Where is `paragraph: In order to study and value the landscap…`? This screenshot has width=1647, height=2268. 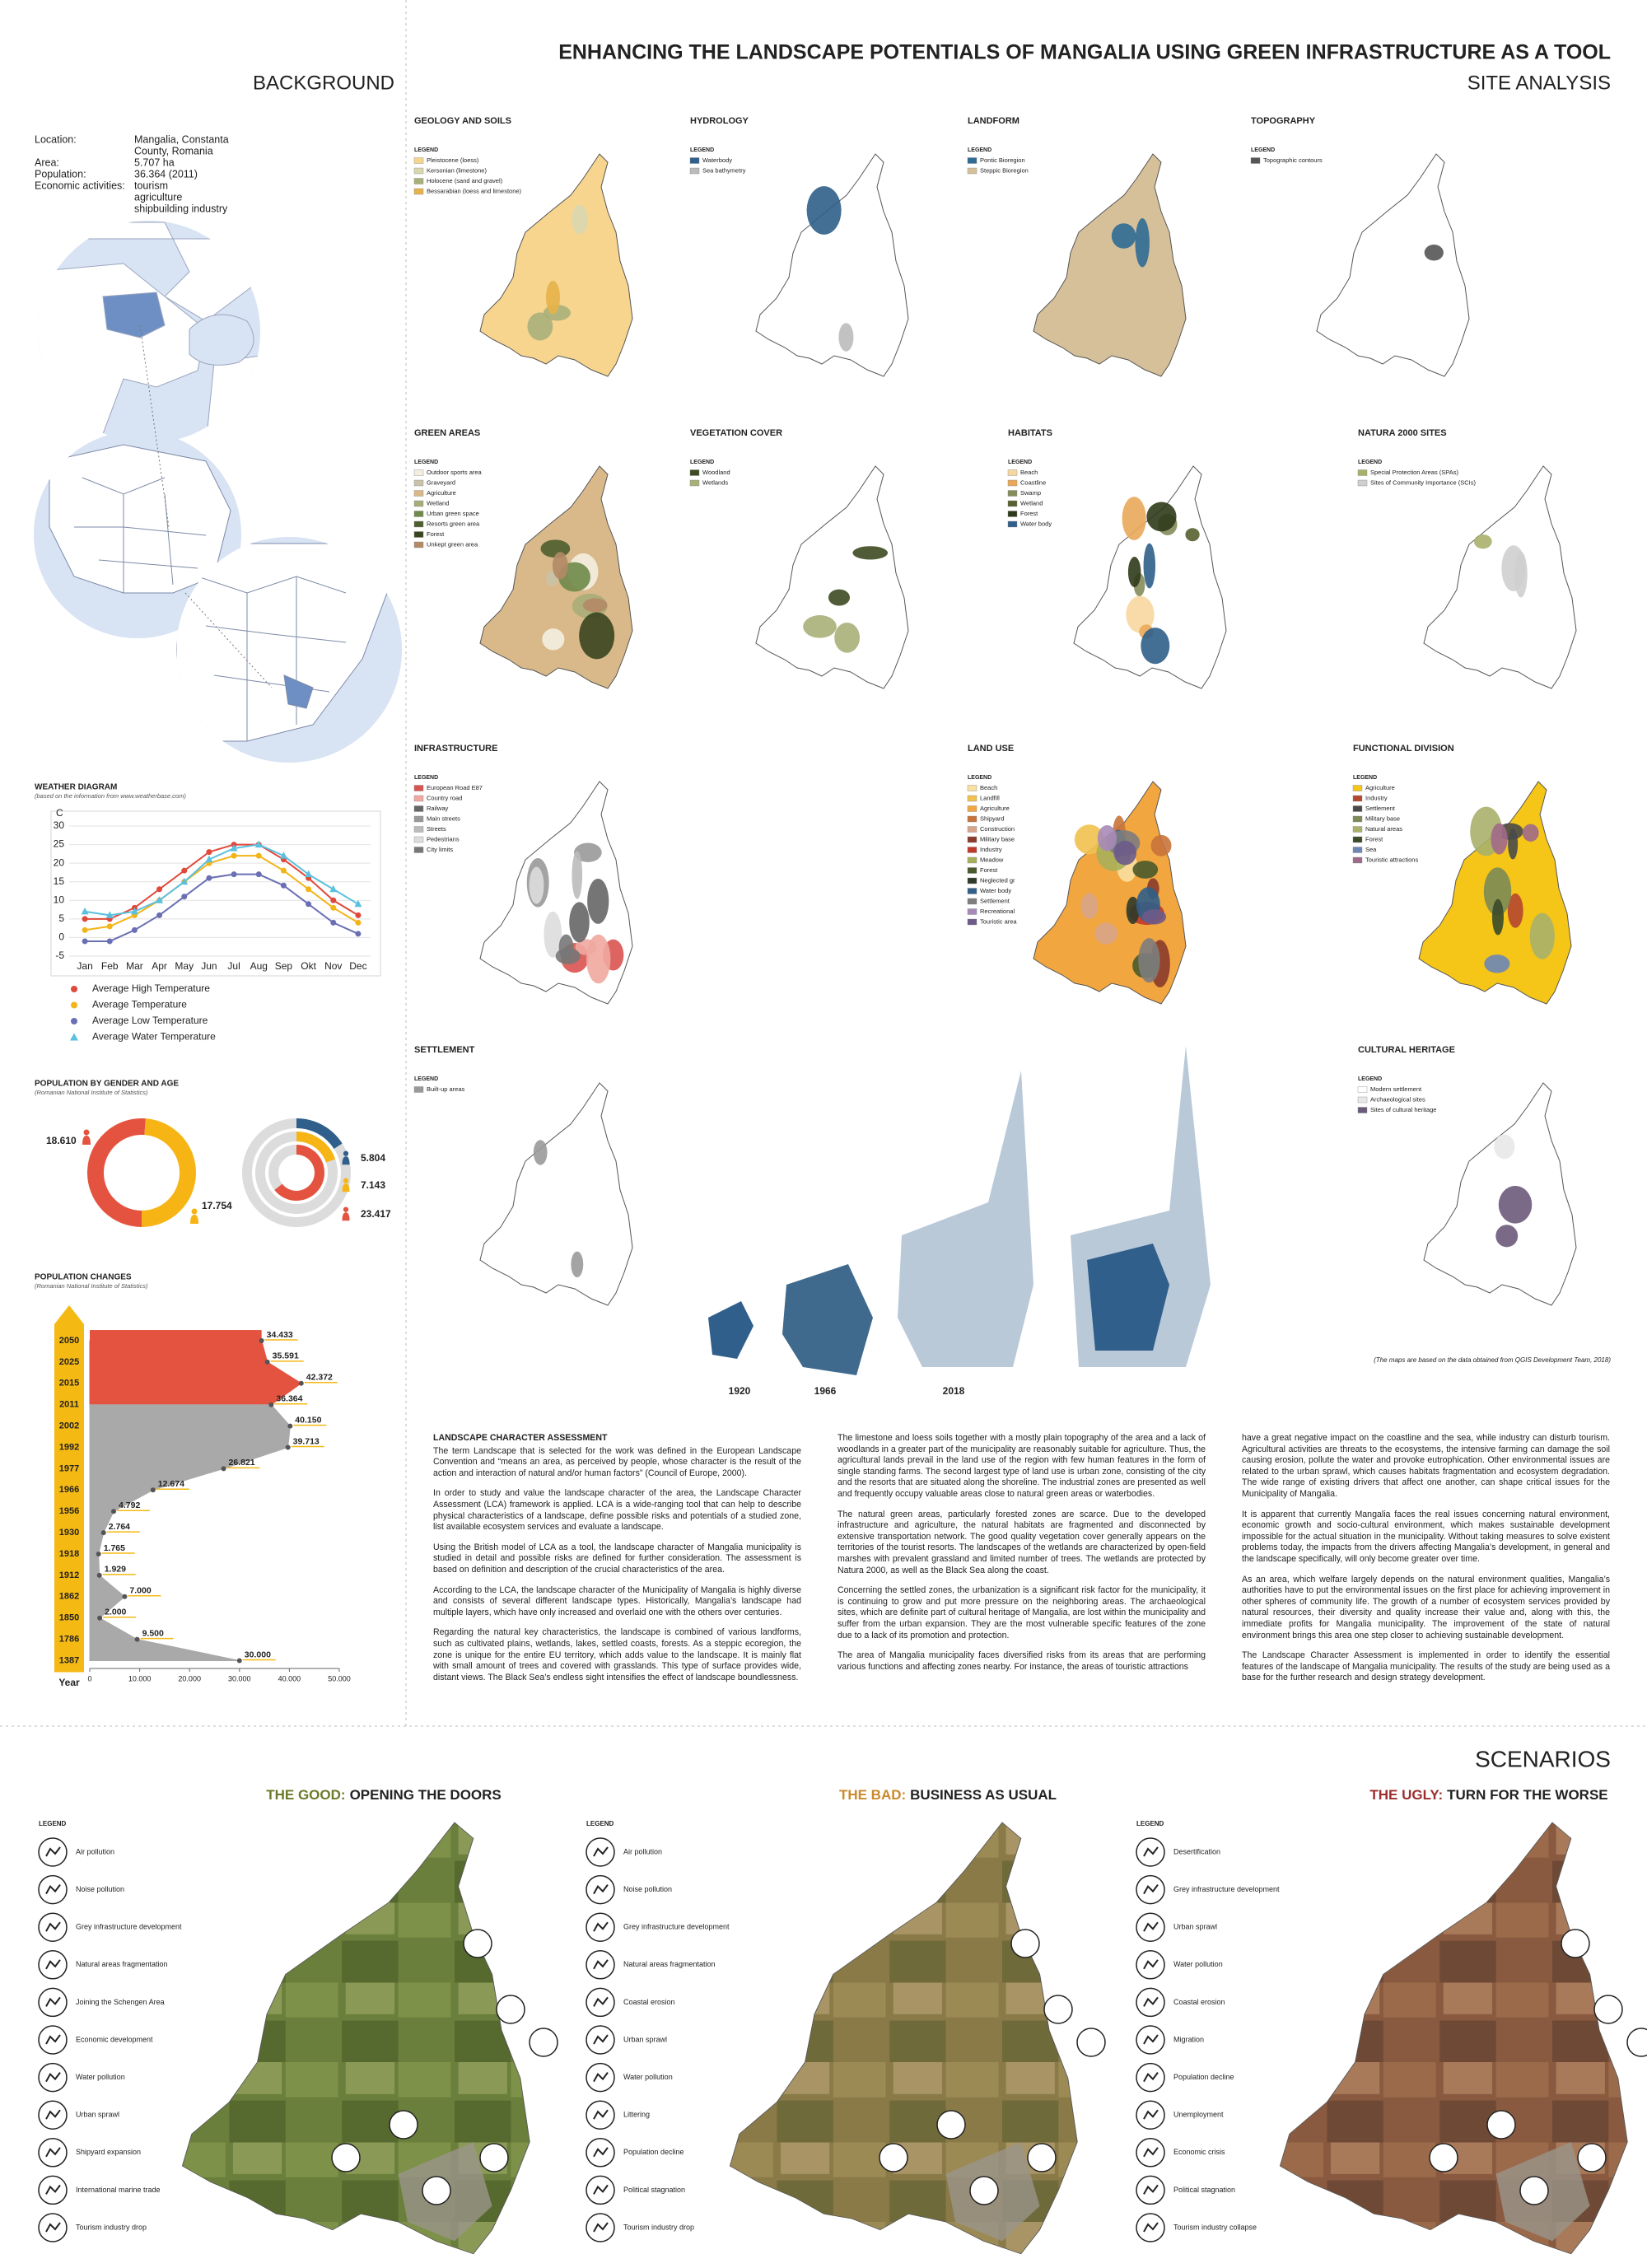 paragraph: In order to study and value the landscap… is located at coordinates (617, 1510).